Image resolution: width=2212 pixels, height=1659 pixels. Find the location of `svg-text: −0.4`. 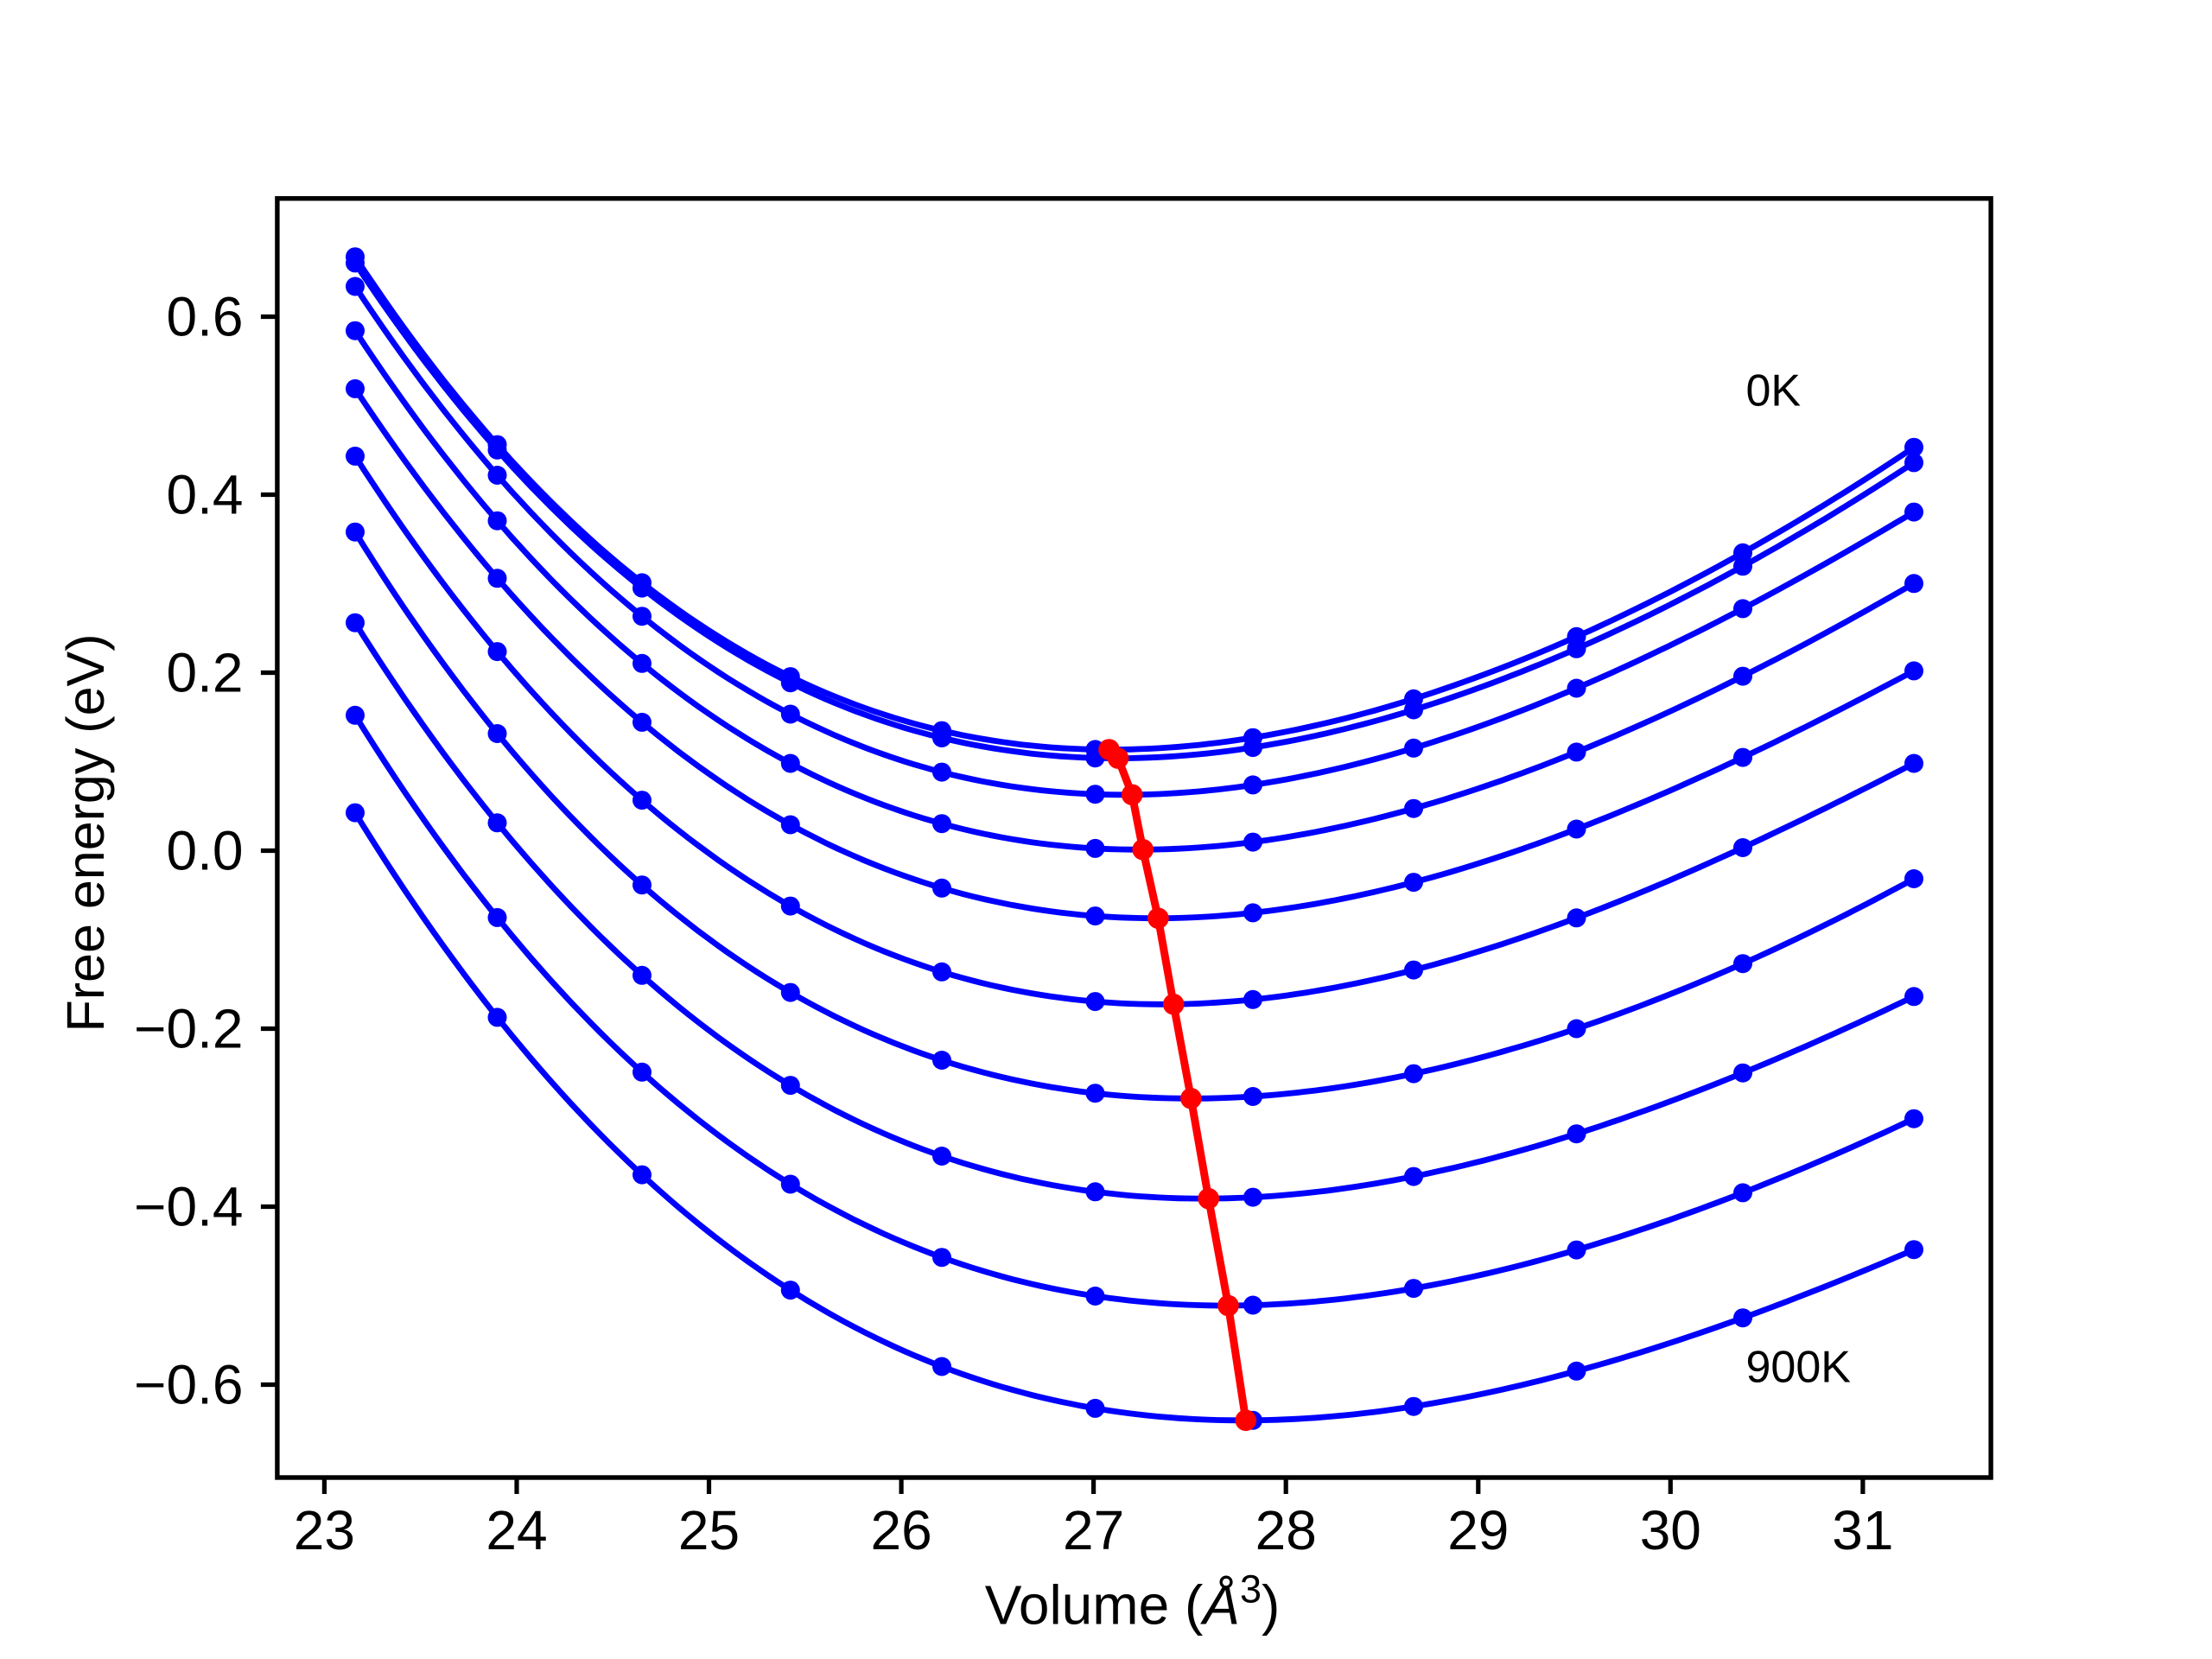

svg-text: −0.4 is located at coordinates (188, 1206).